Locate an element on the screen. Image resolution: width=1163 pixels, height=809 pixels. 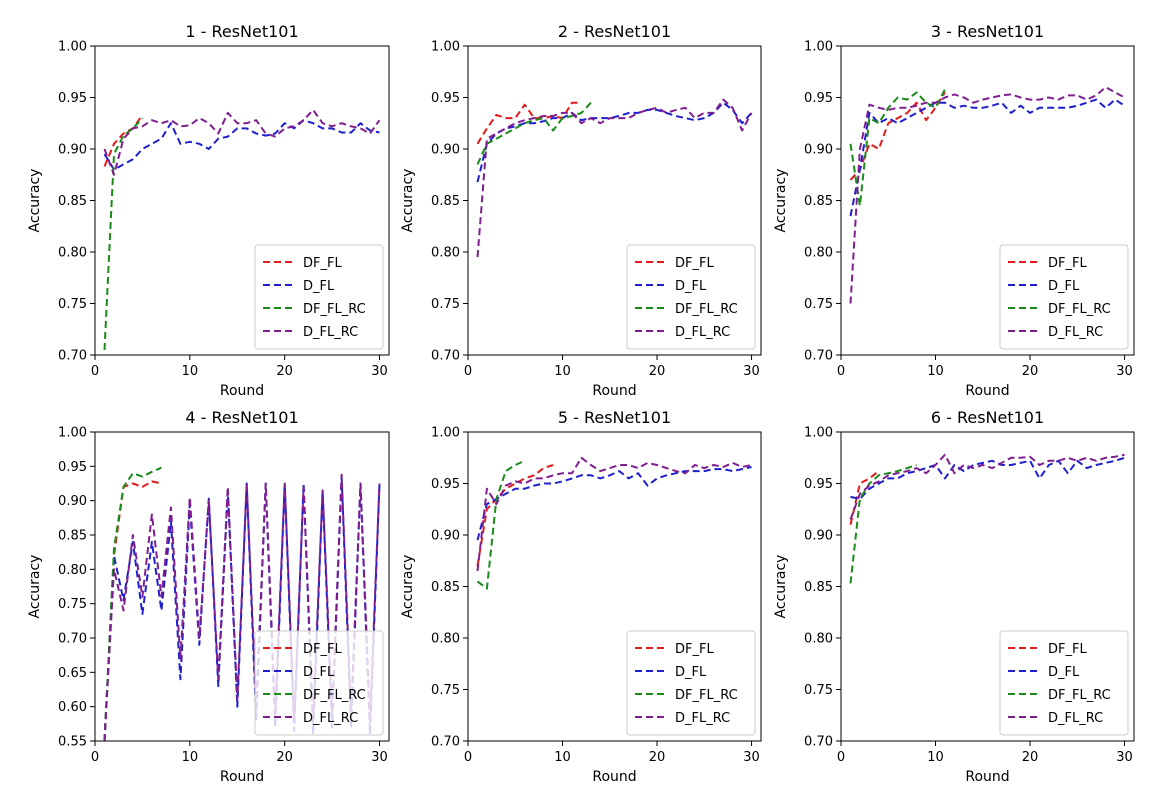
y-tick-label: 0.65 is located at coordinates (72, 673).